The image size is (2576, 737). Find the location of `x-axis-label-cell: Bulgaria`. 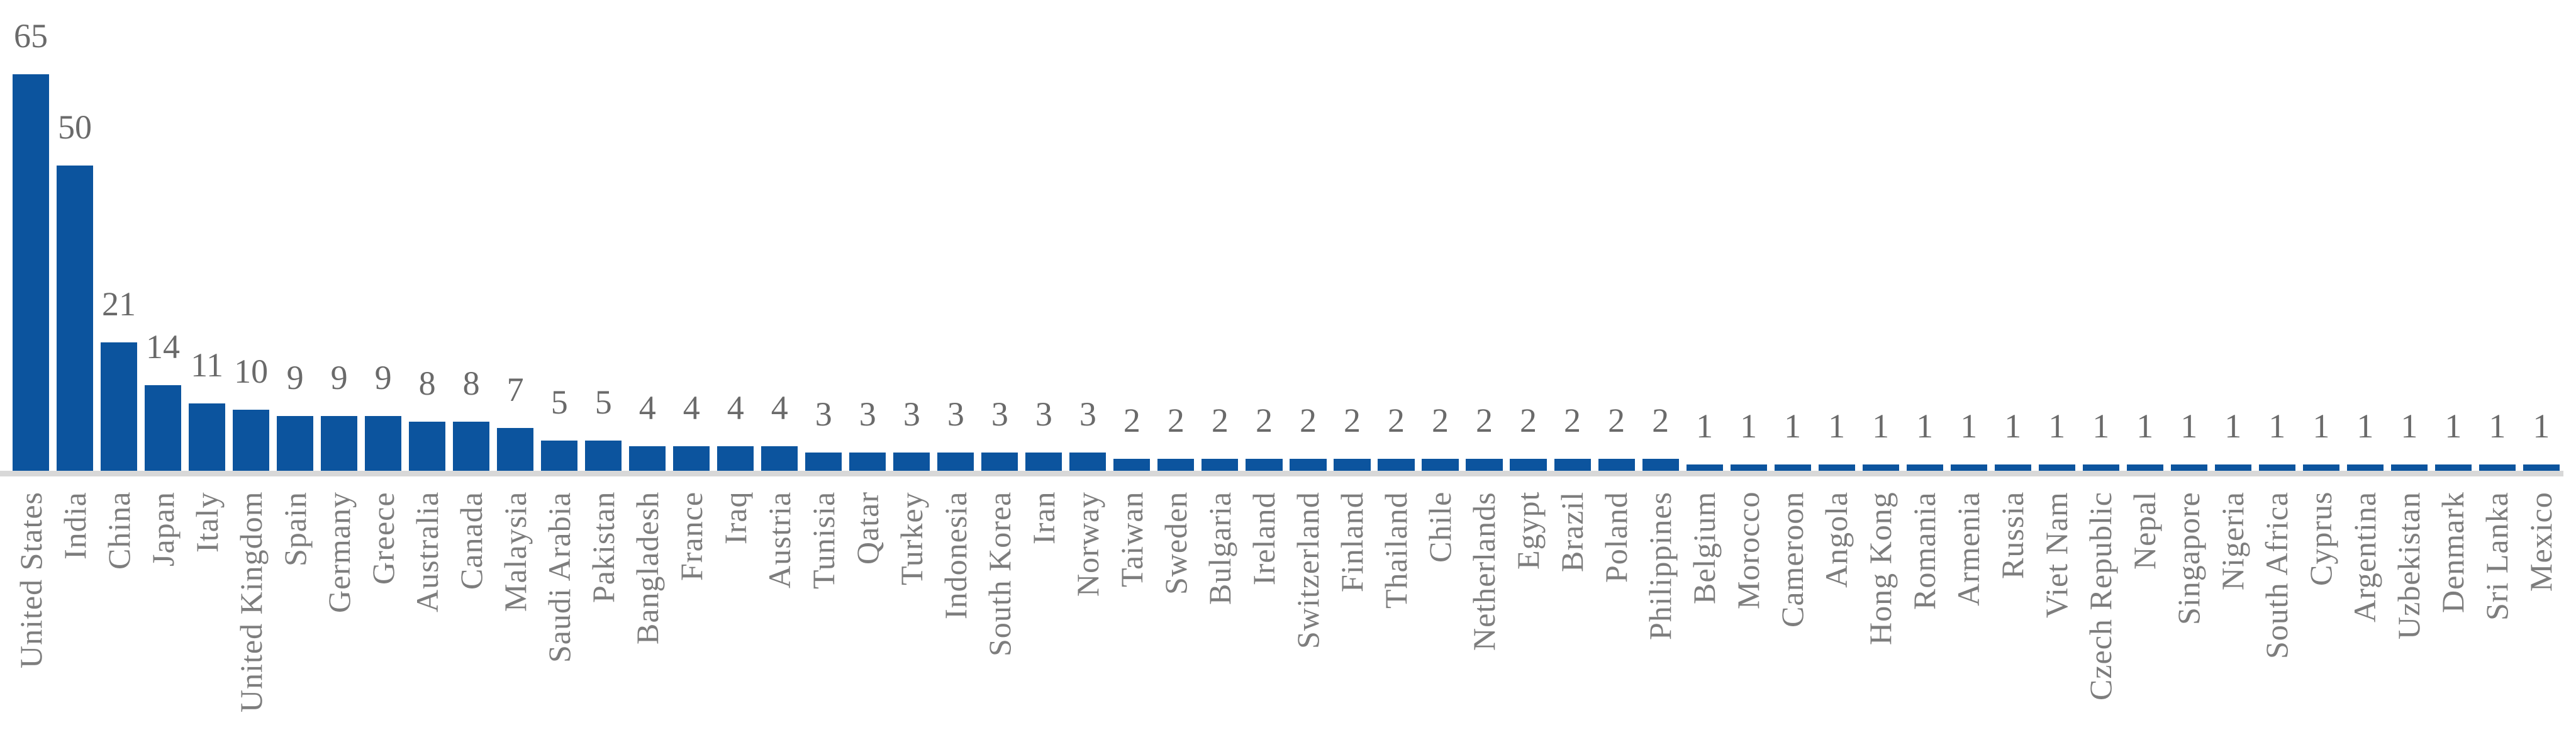

x-axis-label-cell: Bulgaria is located at coordinates (1220, 614).